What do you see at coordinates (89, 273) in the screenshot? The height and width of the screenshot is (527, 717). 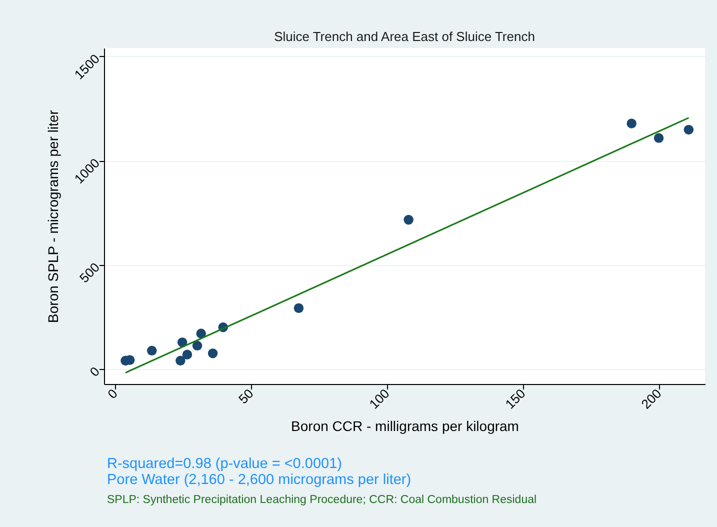 I see `y-tick-label: 500` at bounding box center [89, 273].